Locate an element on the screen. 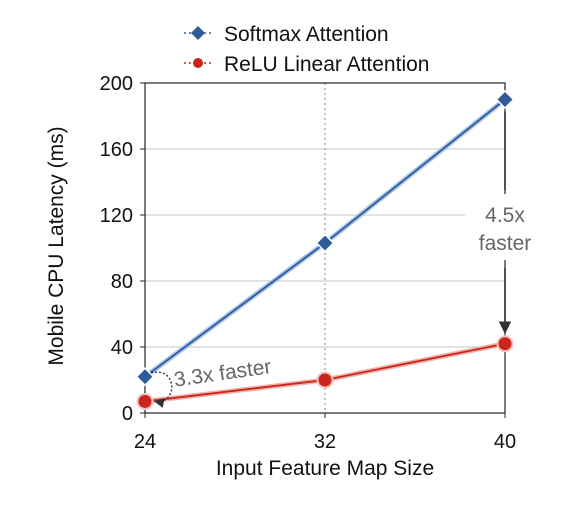  y-axis-title: Mobile CPU Latency (ms) is located at coordinates (56, 245).